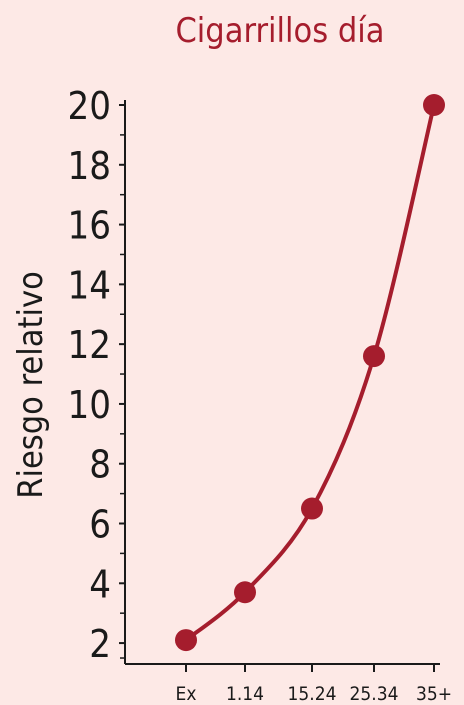 The image size is (464, 705). I want to click on y-axis-label: Riesgo relativo, so click(31, 385).